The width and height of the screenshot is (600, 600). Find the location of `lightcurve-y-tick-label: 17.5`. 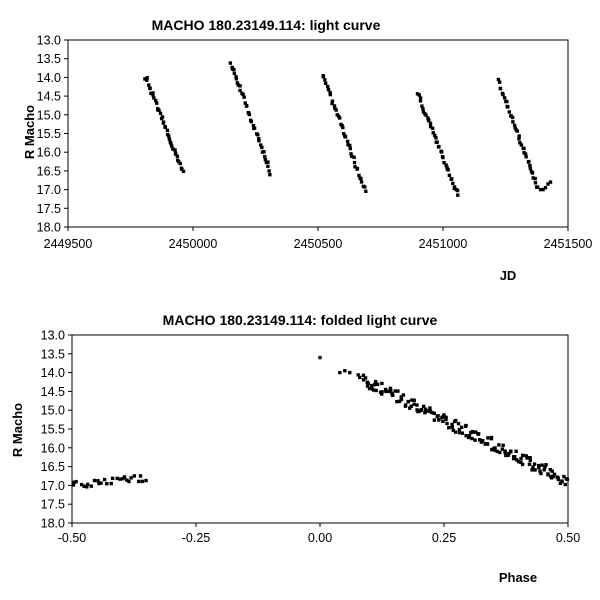

lightcurve-y-tick-label: 17.5 is located at coordinates (49, 209).